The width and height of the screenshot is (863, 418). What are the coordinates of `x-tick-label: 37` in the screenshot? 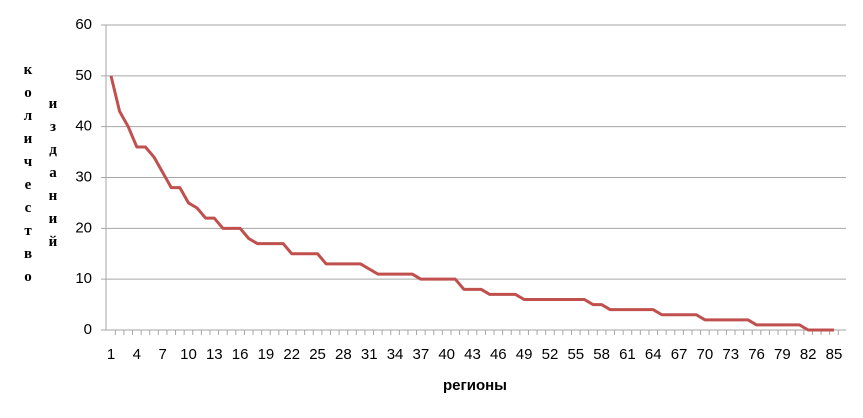 It's located at (421, 354).